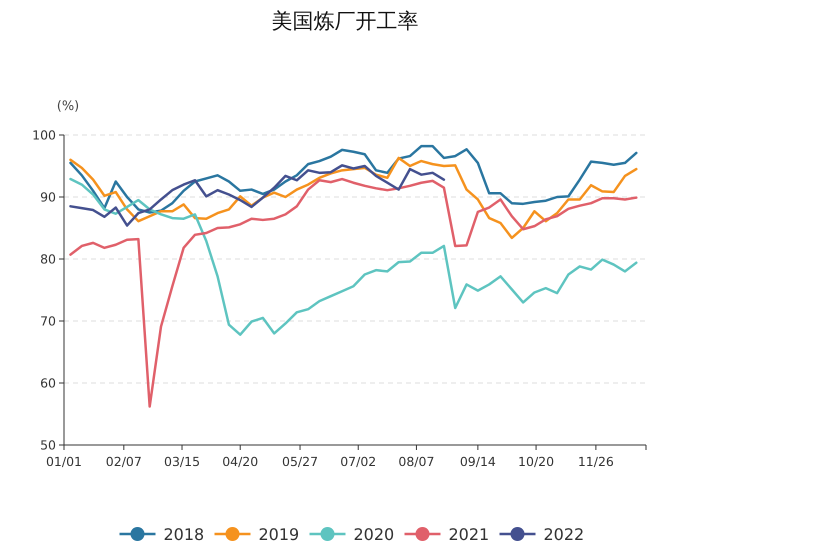  I want to click on legend-label: 2020, so click(374, 534).